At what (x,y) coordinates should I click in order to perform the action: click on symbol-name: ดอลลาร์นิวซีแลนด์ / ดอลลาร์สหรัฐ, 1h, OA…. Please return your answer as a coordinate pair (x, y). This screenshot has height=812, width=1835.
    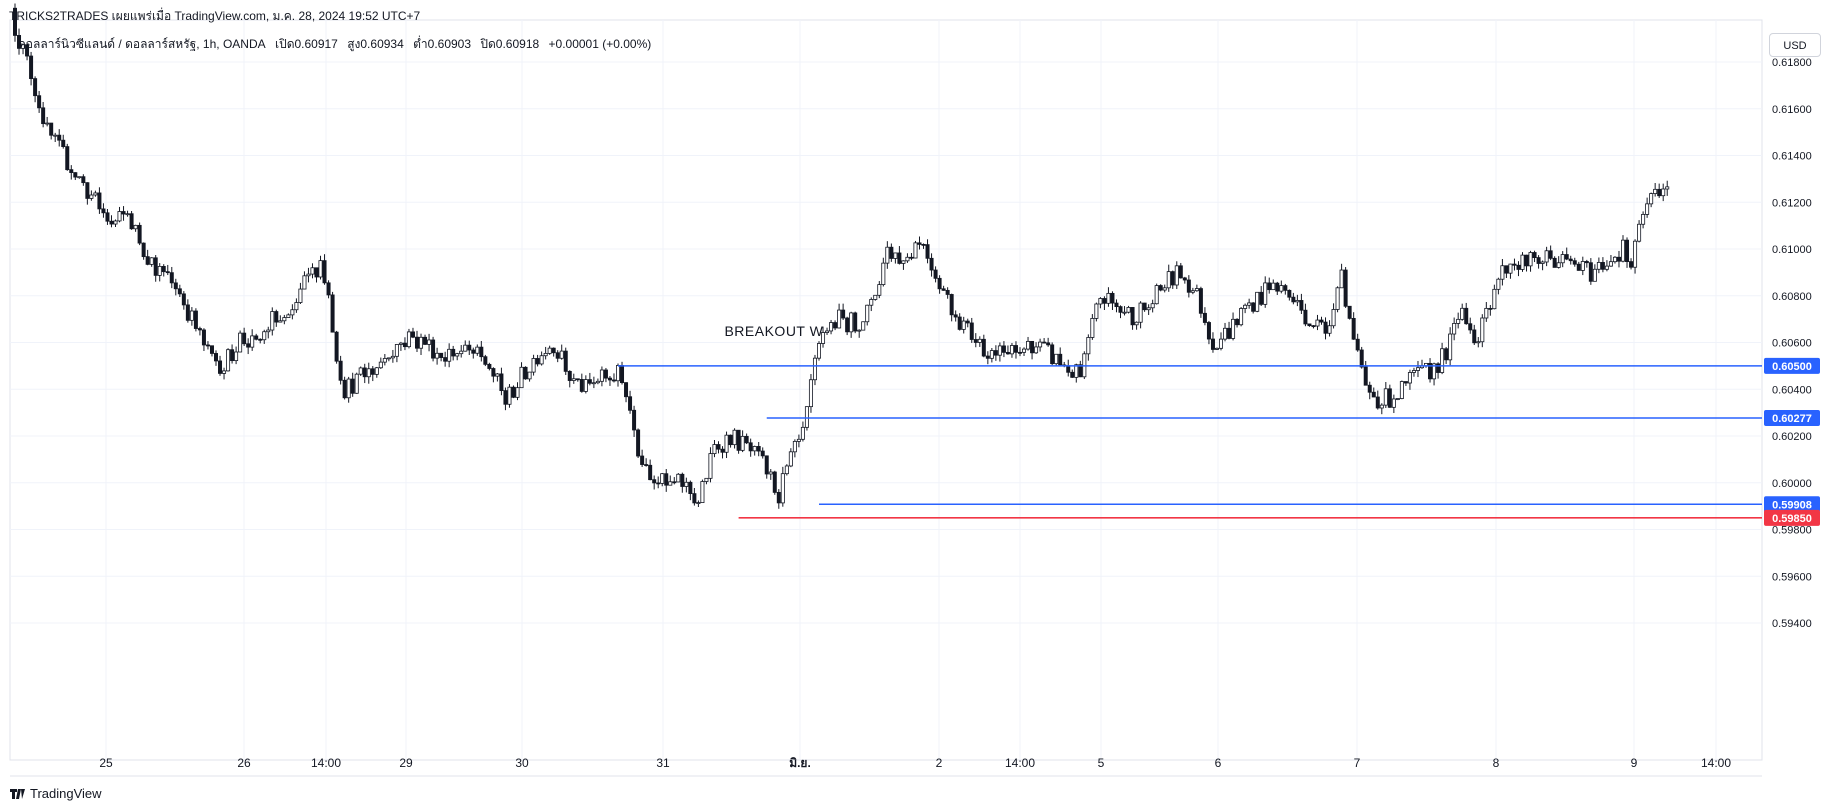
    Looking at the image, I should click on (142, 44).